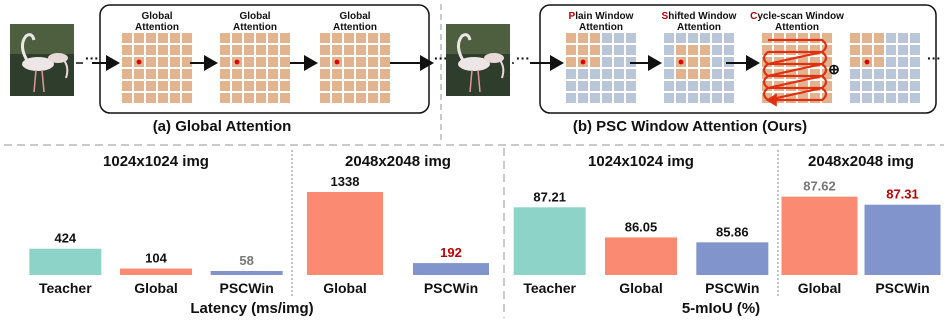  I want to click on latency-caption: Latency (ms/img), so click(251, 308).